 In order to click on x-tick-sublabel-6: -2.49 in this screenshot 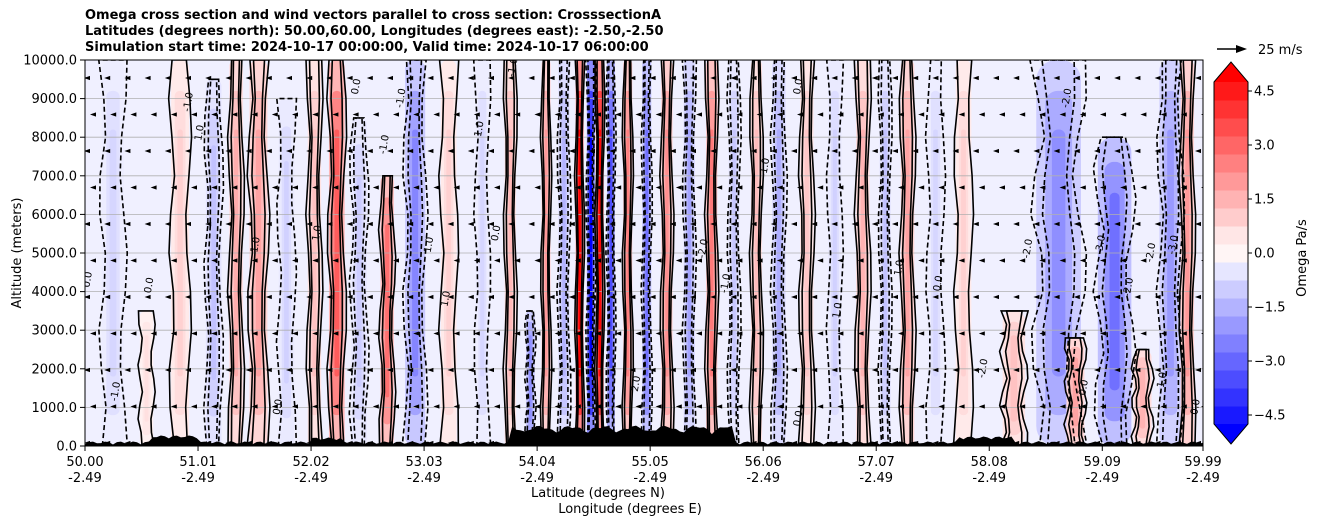, I will do `click(763, 478)`.